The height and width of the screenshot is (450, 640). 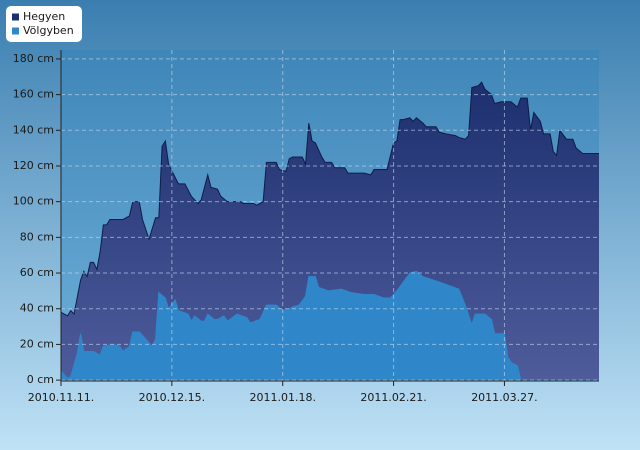 What do you see at coordinates (33, 94) in the screenshot?
I see `y-tick-label: 160 cm` at bounding box center [33, 94].